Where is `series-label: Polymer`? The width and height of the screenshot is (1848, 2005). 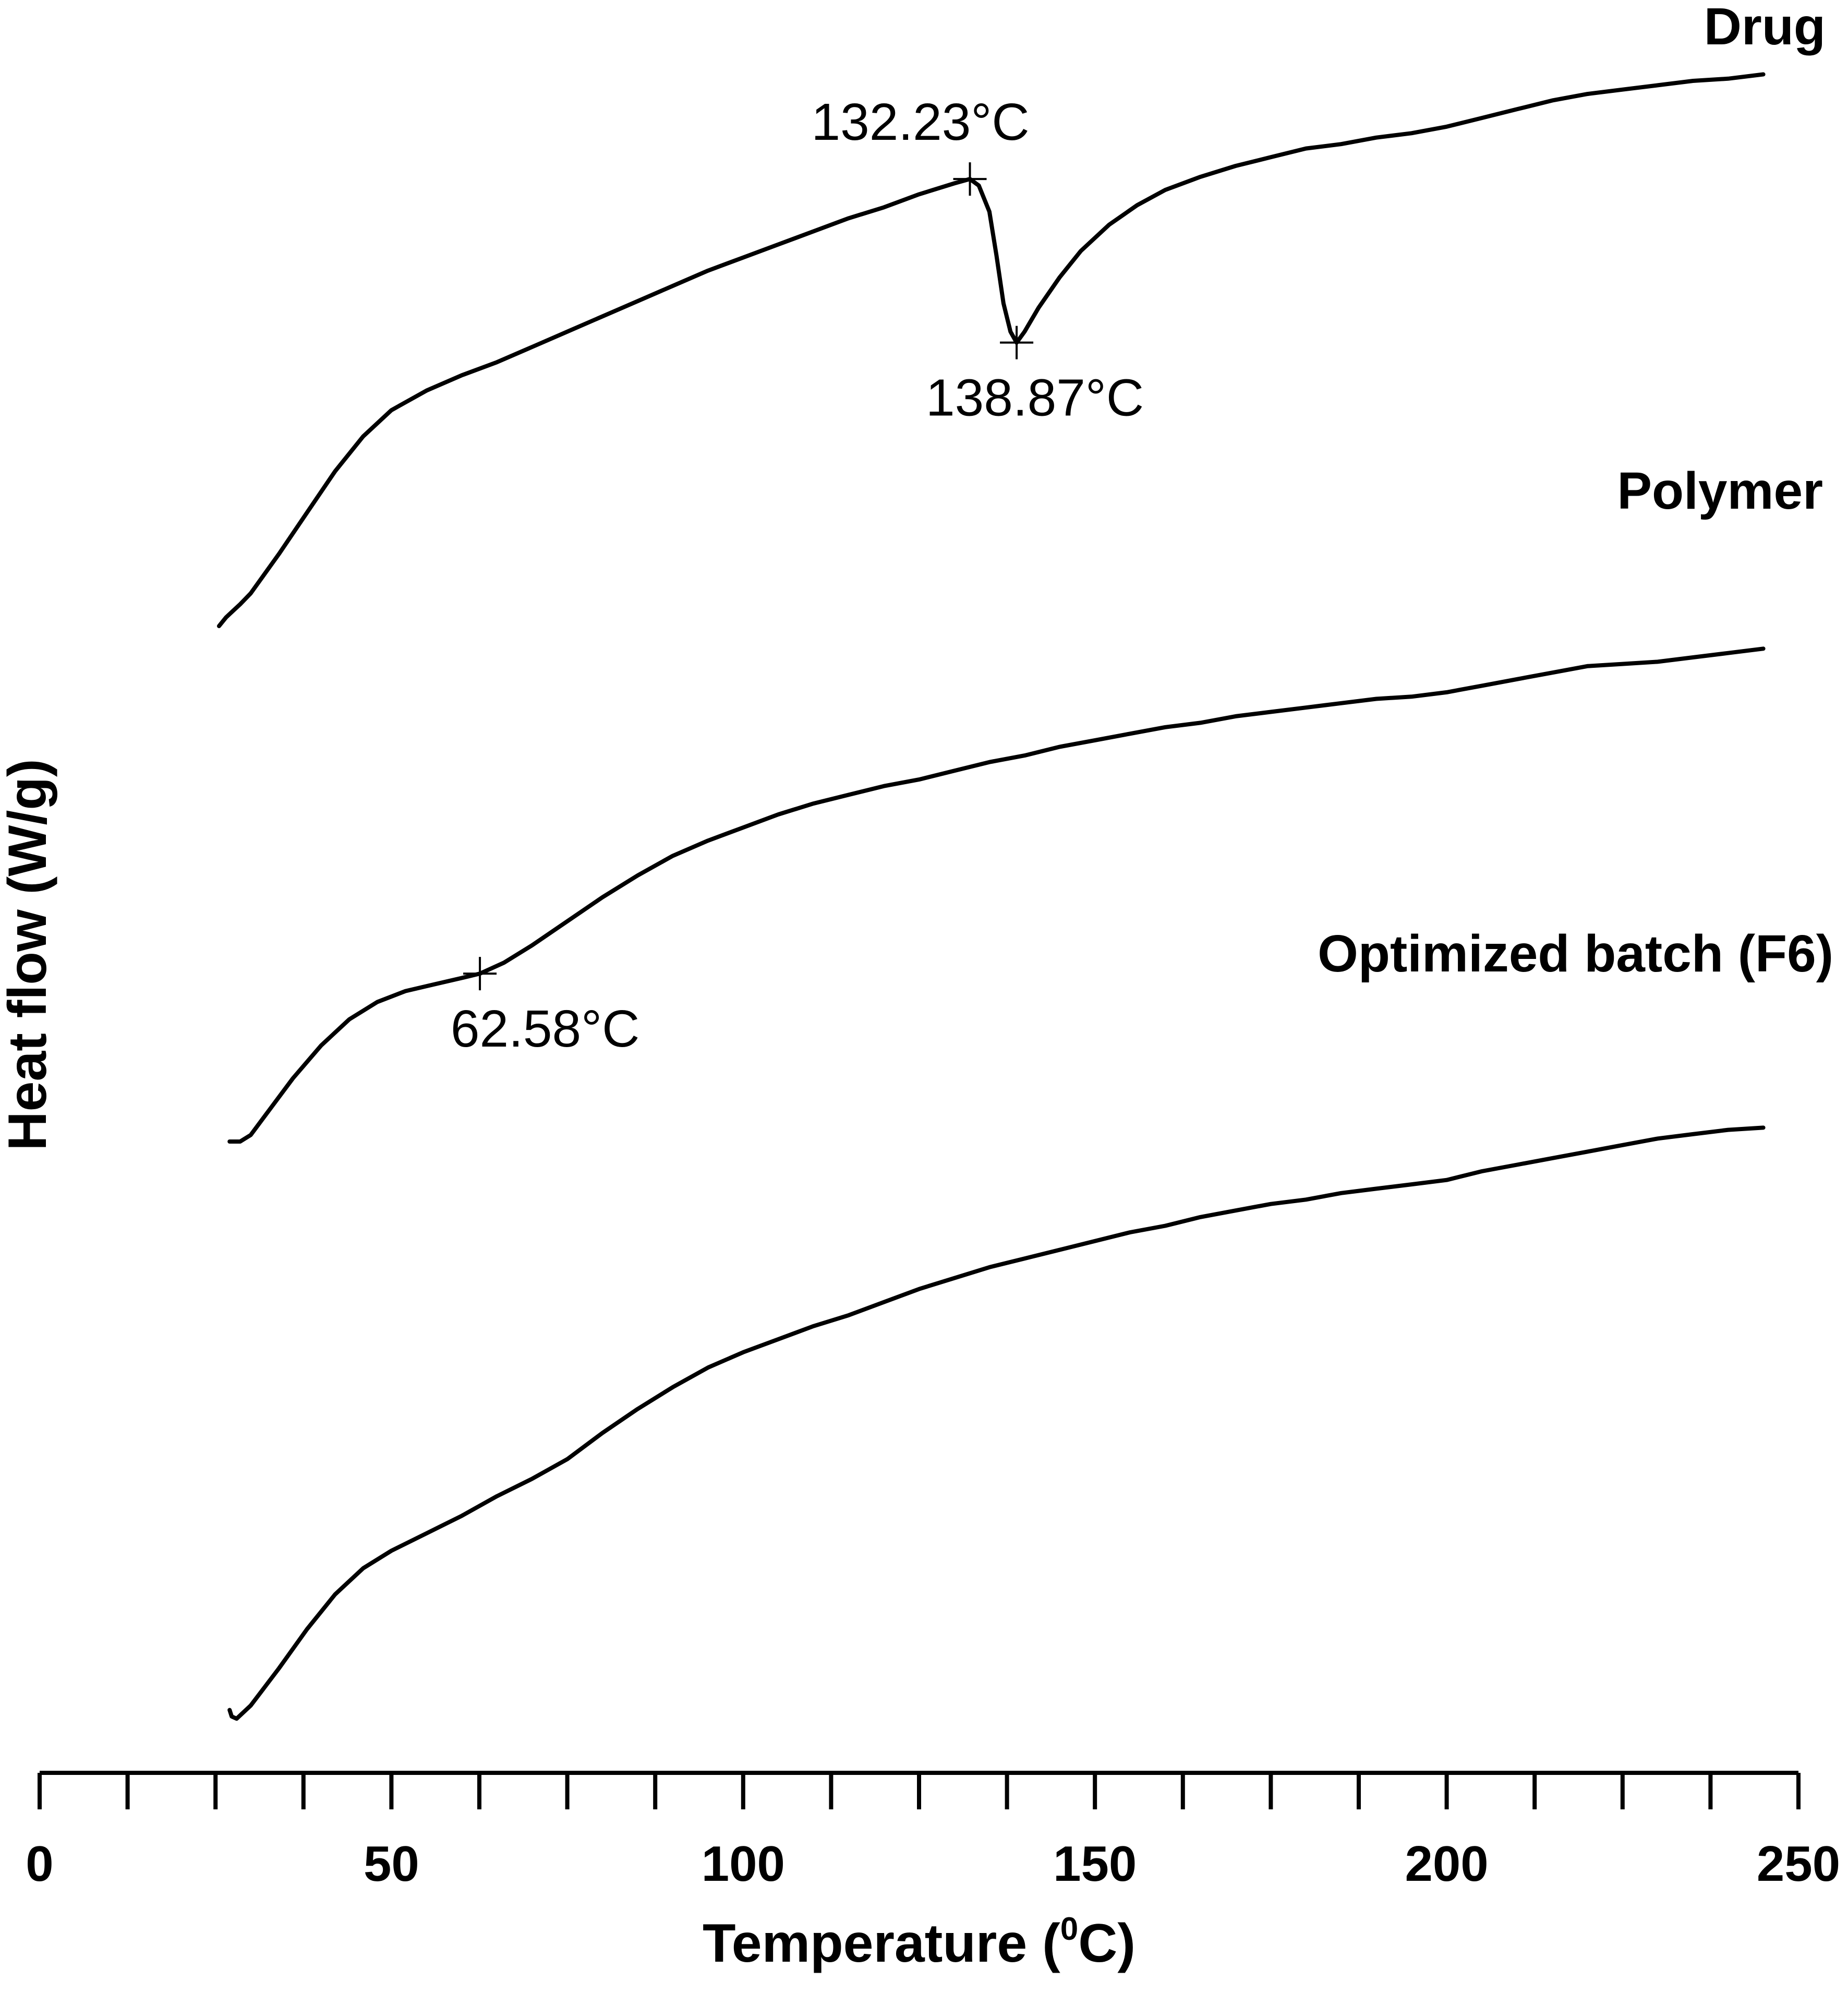
series-label: Polymer is located at coordinates (1720, 491).